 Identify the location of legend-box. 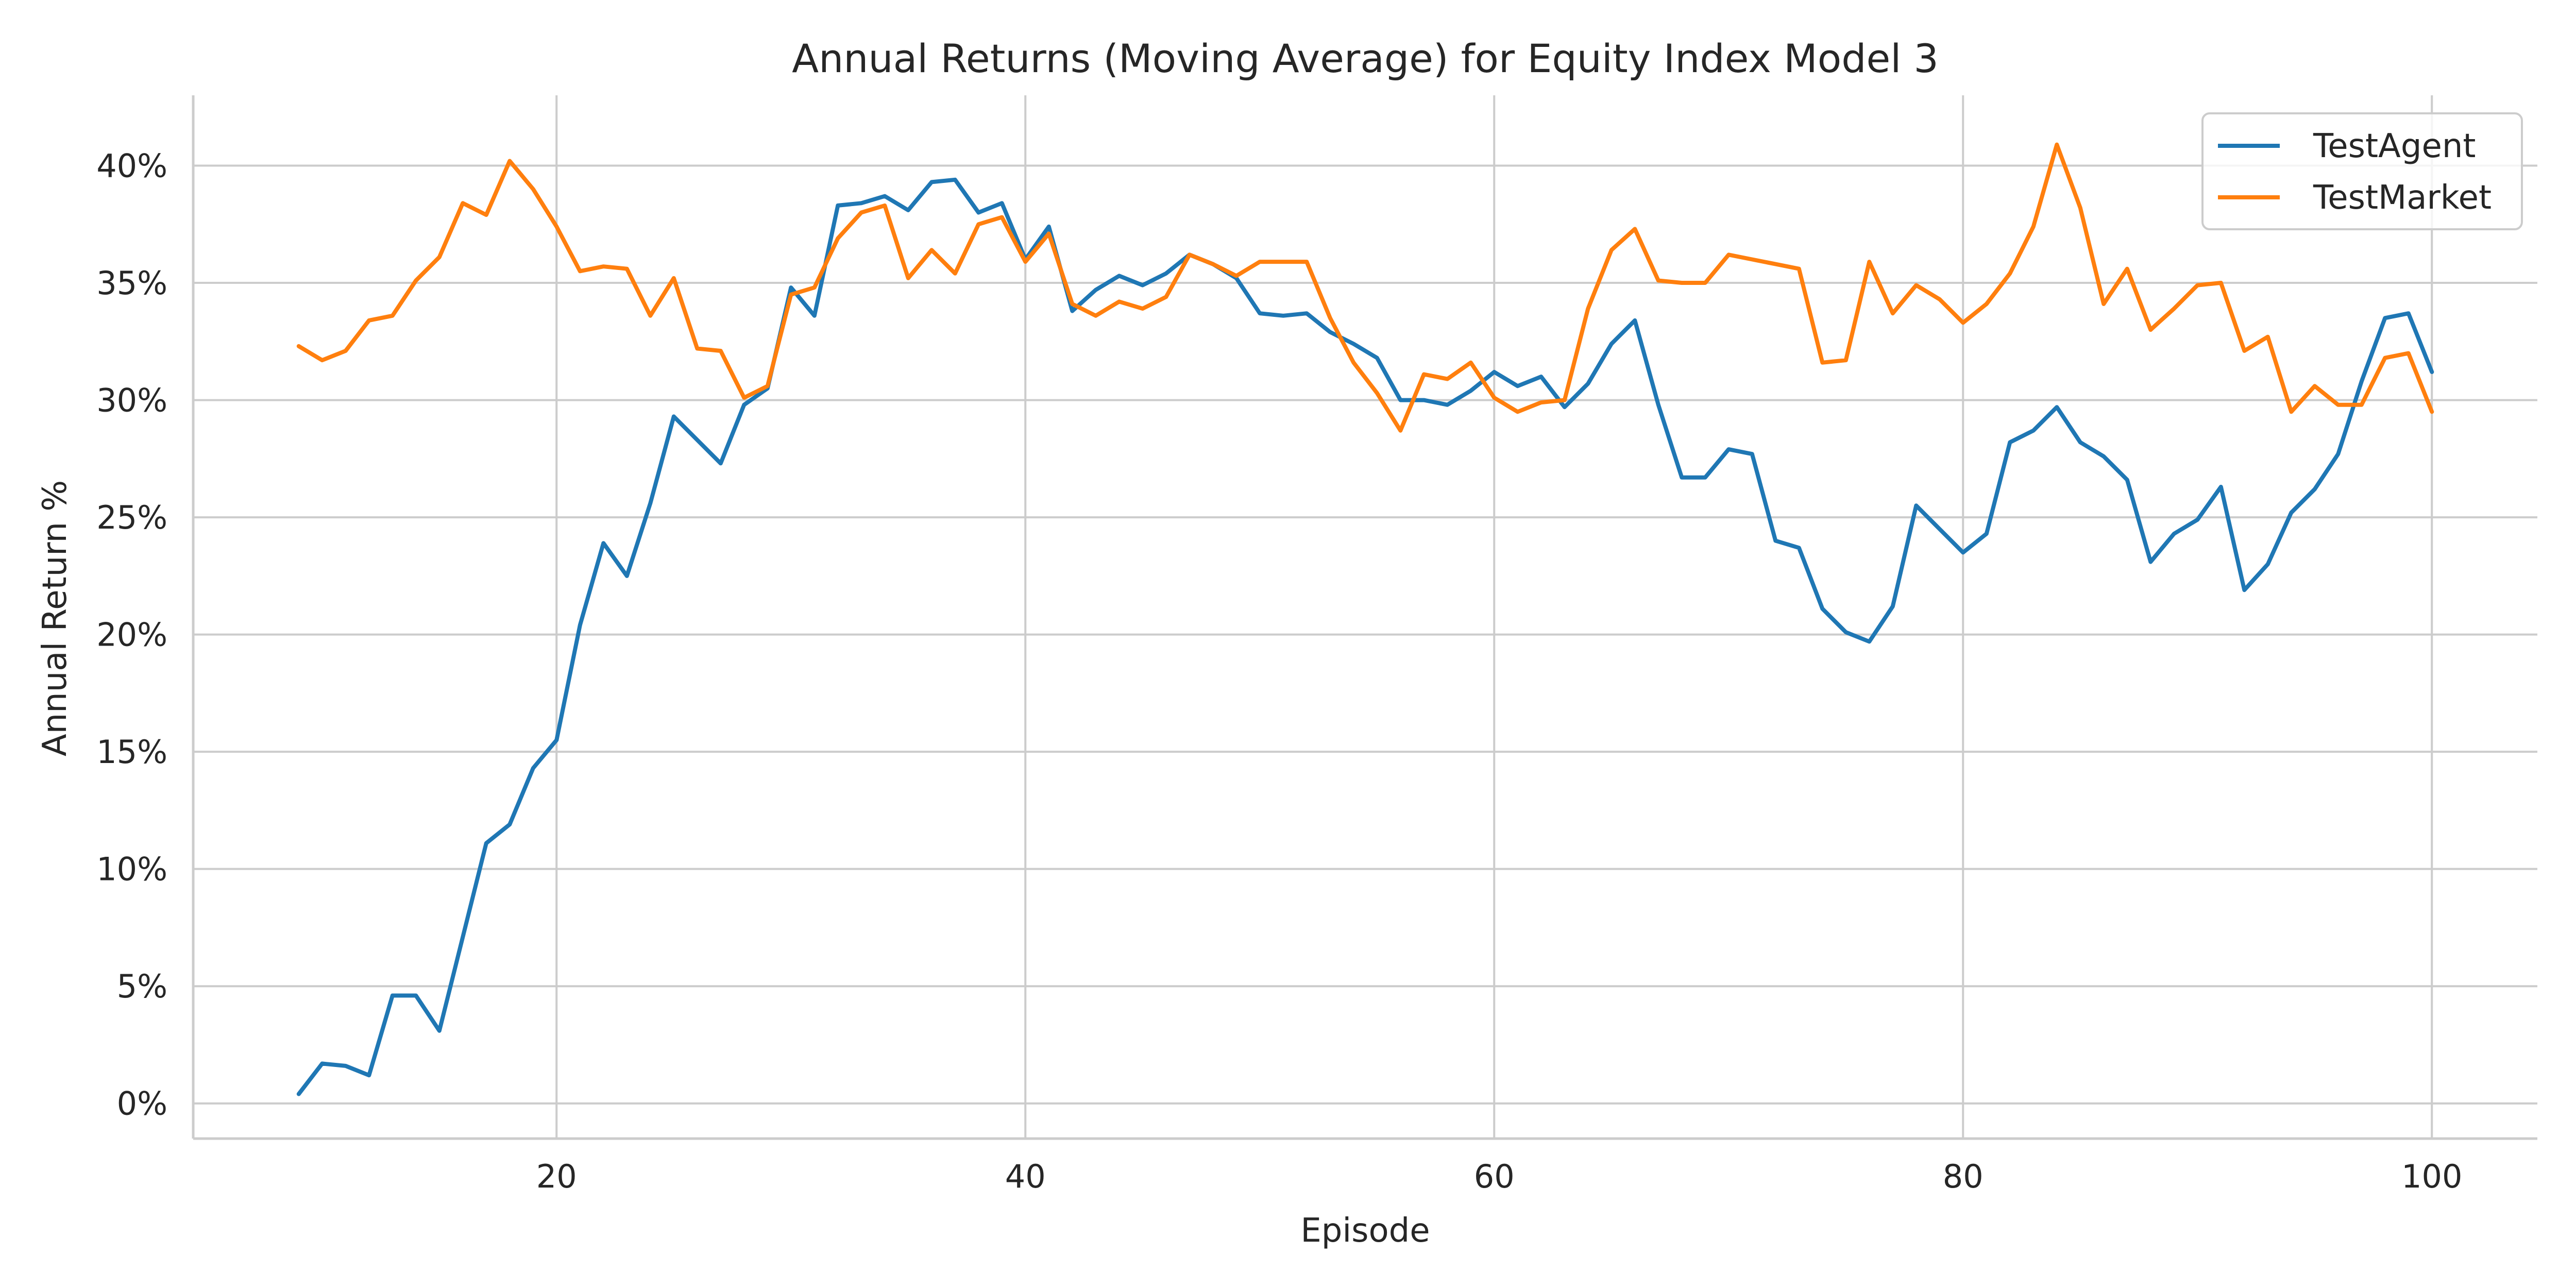
(2362, 171).